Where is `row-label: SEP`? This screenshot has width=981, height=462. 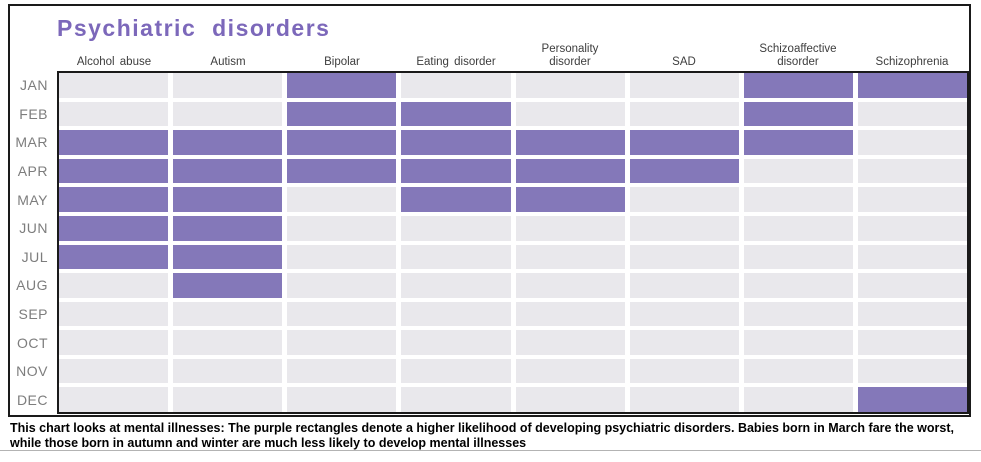
row-label: SEP is located at coordinates (33, 313).